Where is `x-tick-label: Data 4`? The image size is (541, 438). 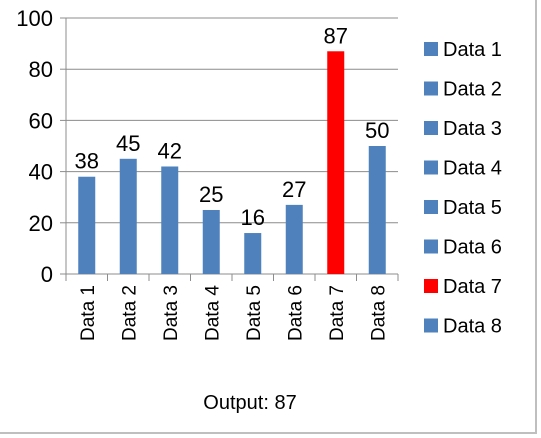
x-tick-label: Data 4 is located at coordinates (212, 313).